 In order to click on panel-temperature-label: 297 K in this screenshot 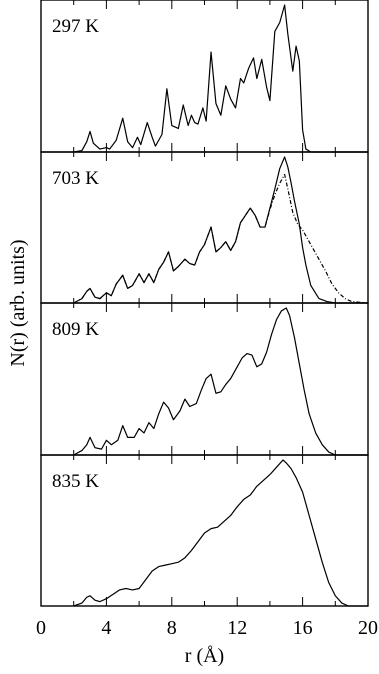, I will do `click(75, 26)`.